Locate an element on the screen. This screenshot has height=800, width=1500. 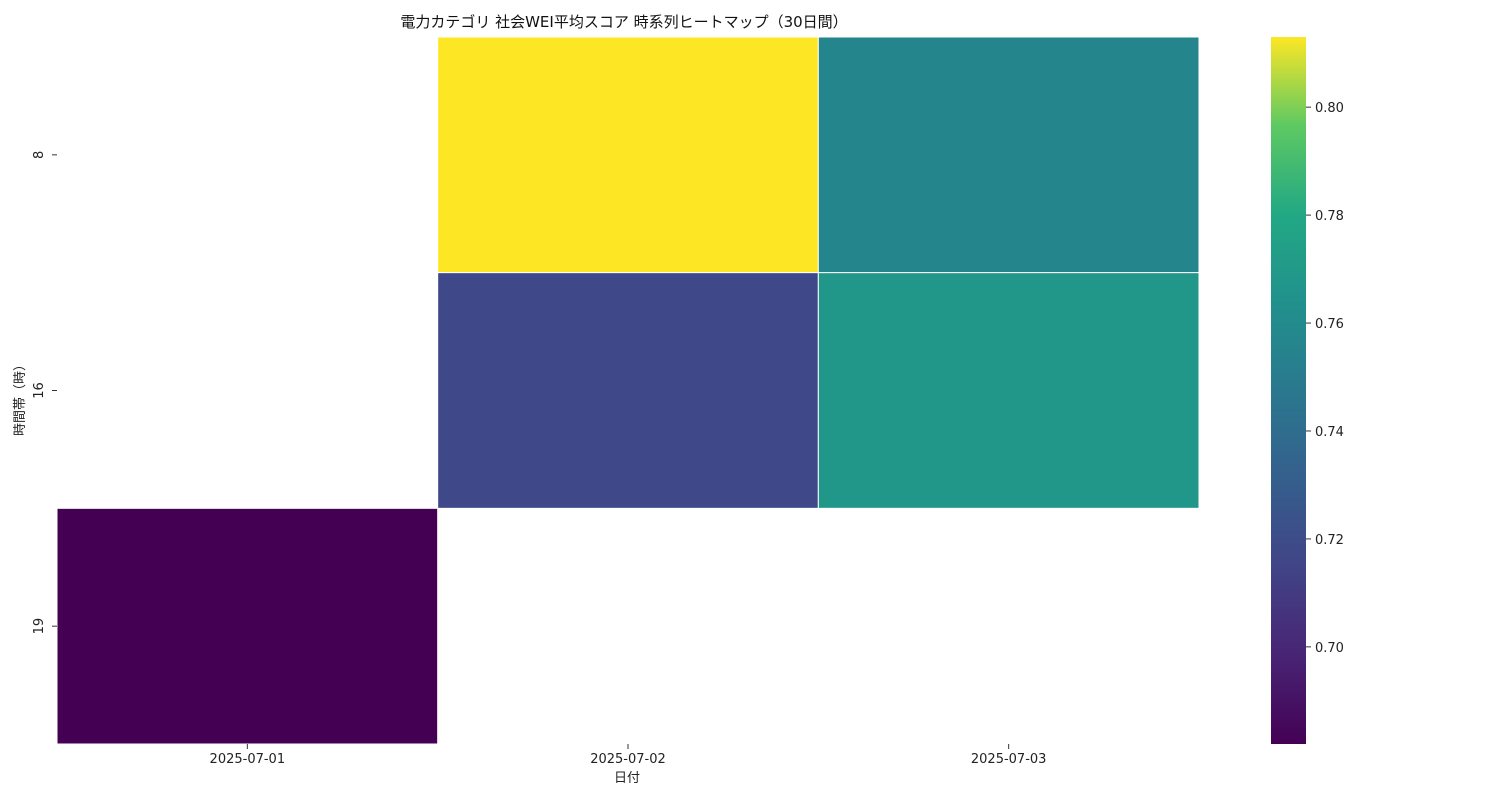
x-tick-label: 2025-07-03 is located at coordinates (1009, 759).